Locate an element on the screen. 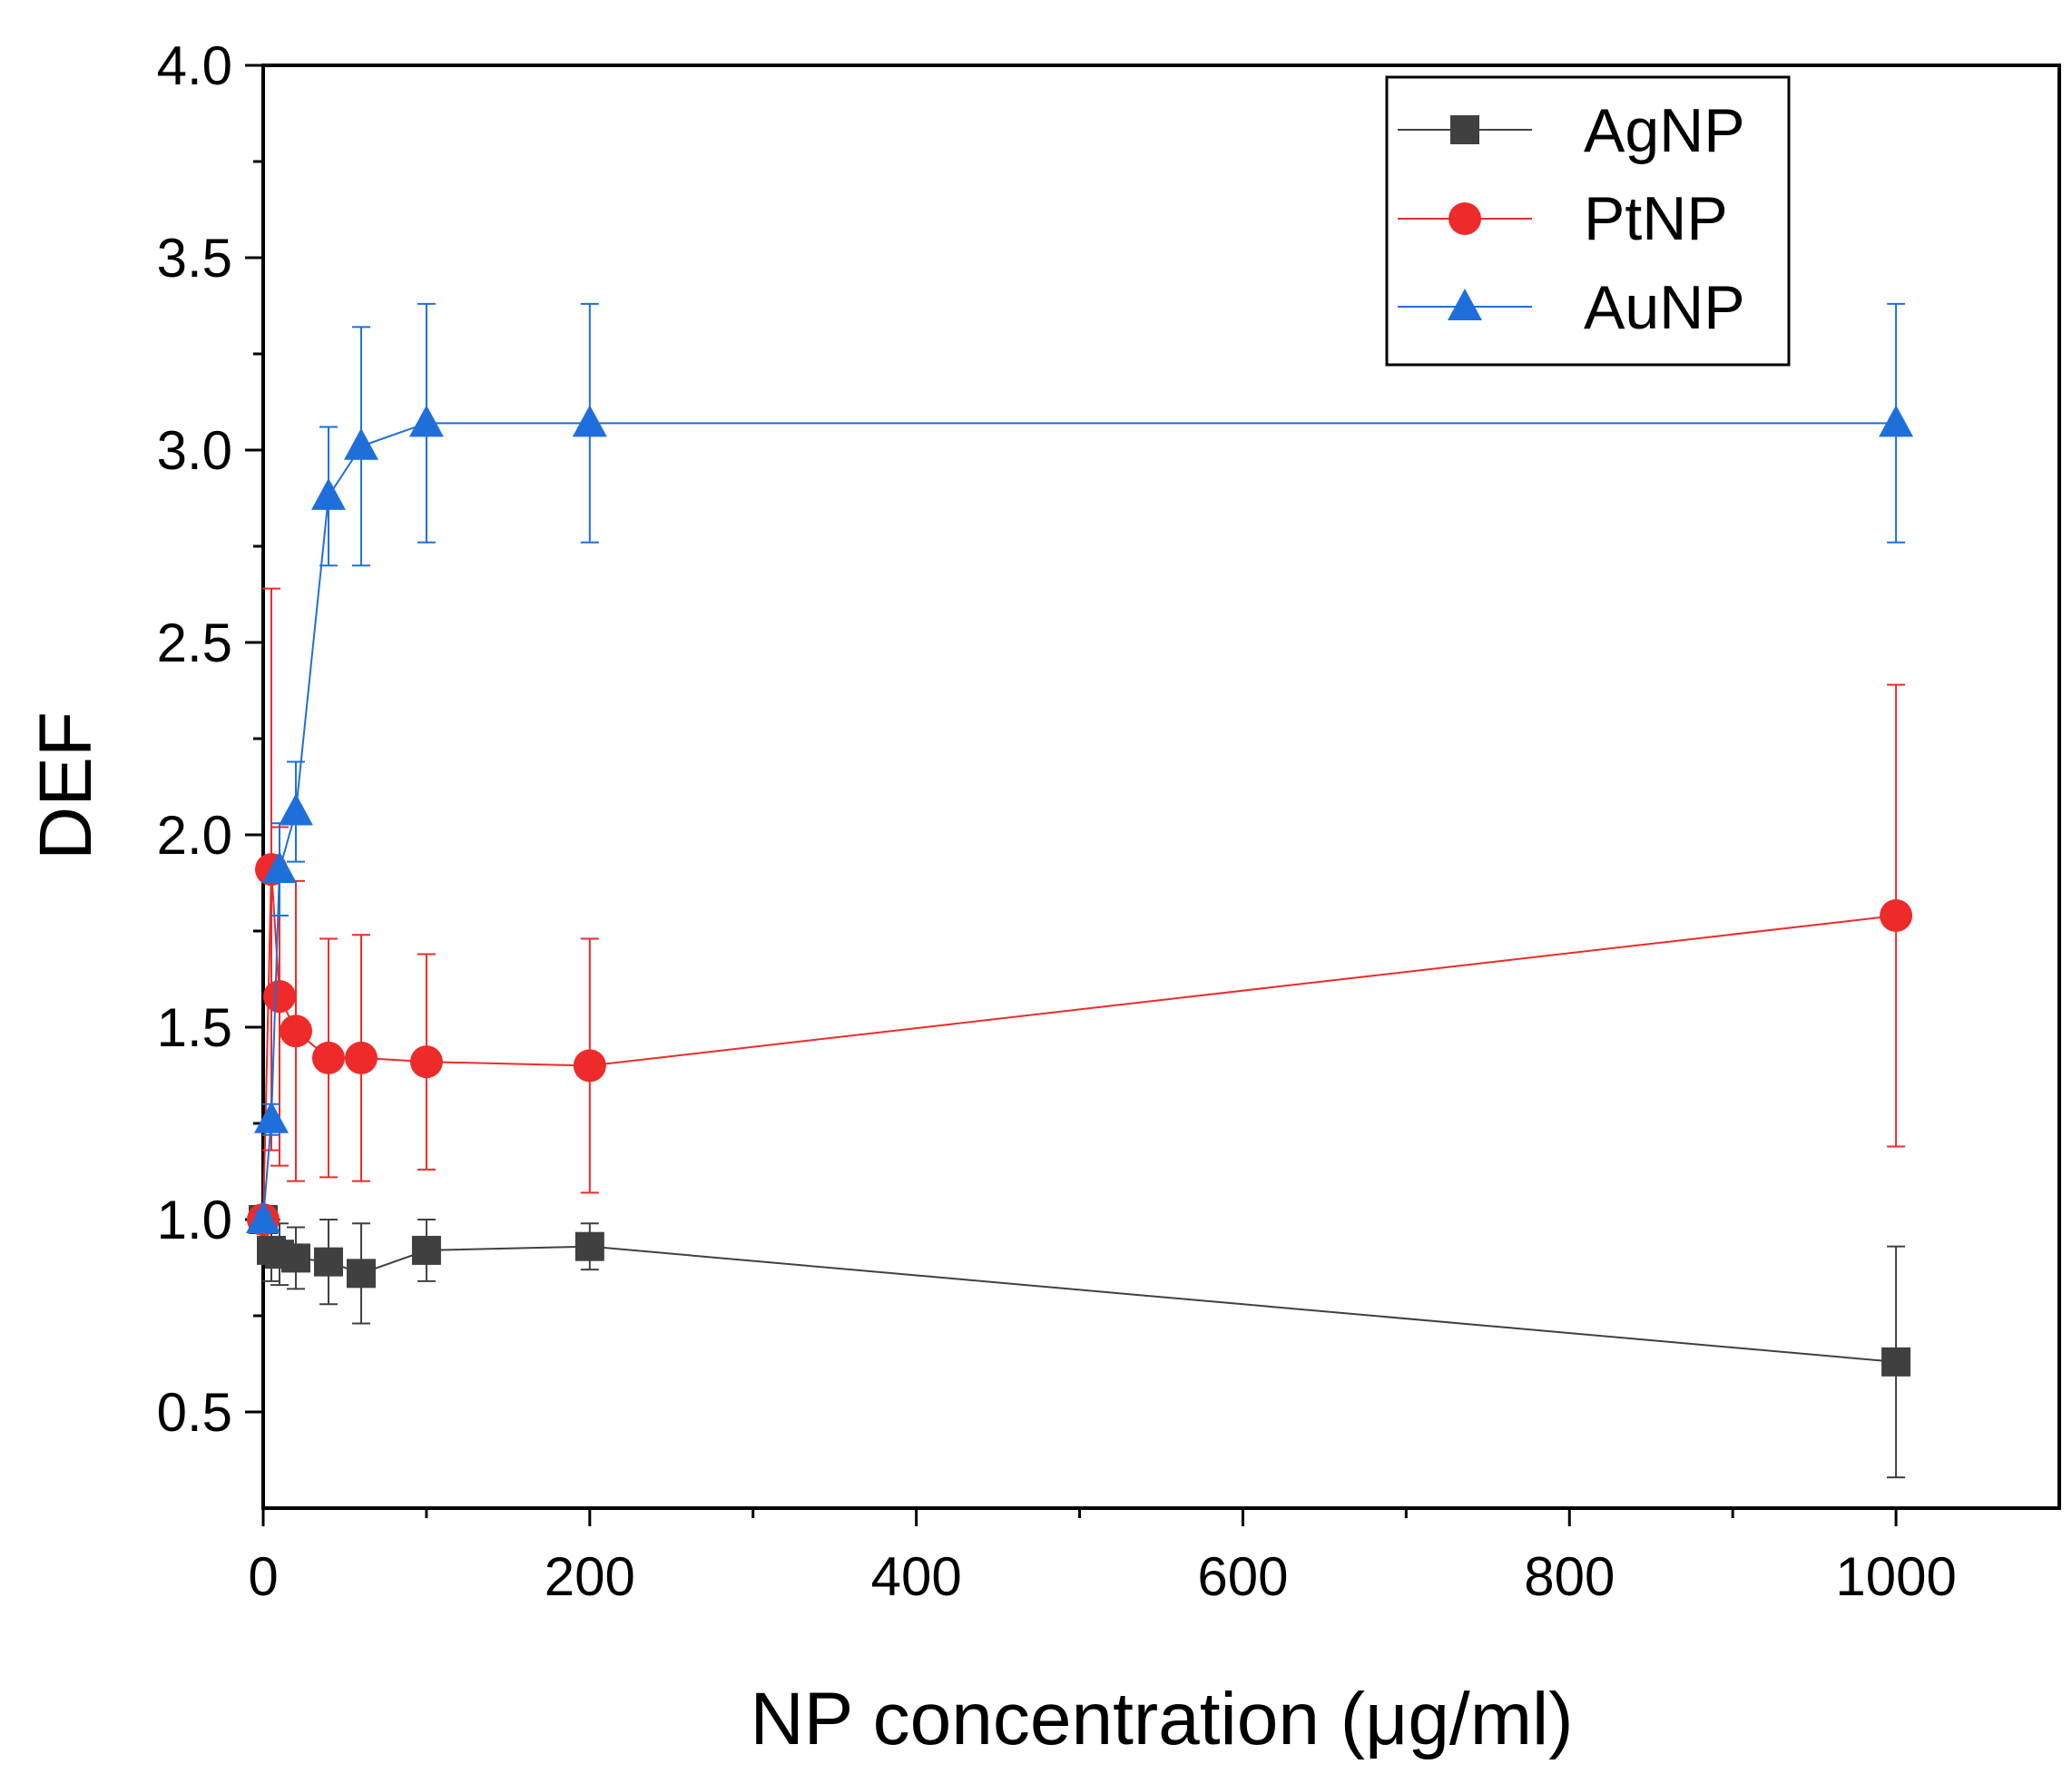 The image size is (2072, 1774). y-axis-label: DEF is located at coordinates (66, 785).